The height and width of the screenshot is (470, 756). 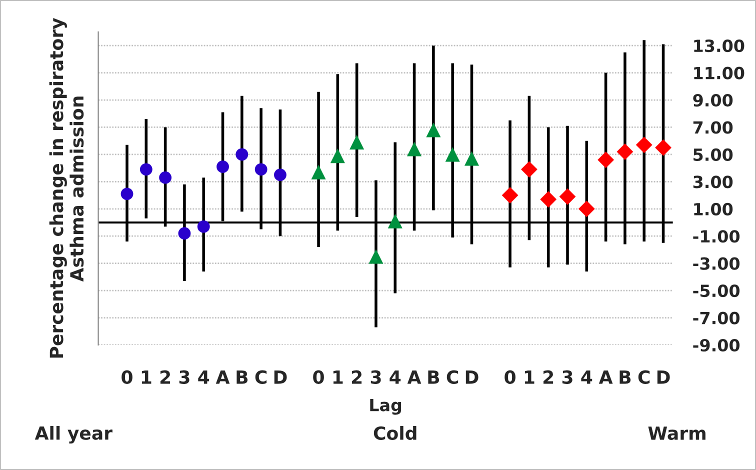 I want to click on y-tick-label: 11.00, so click(x=719, y=73).